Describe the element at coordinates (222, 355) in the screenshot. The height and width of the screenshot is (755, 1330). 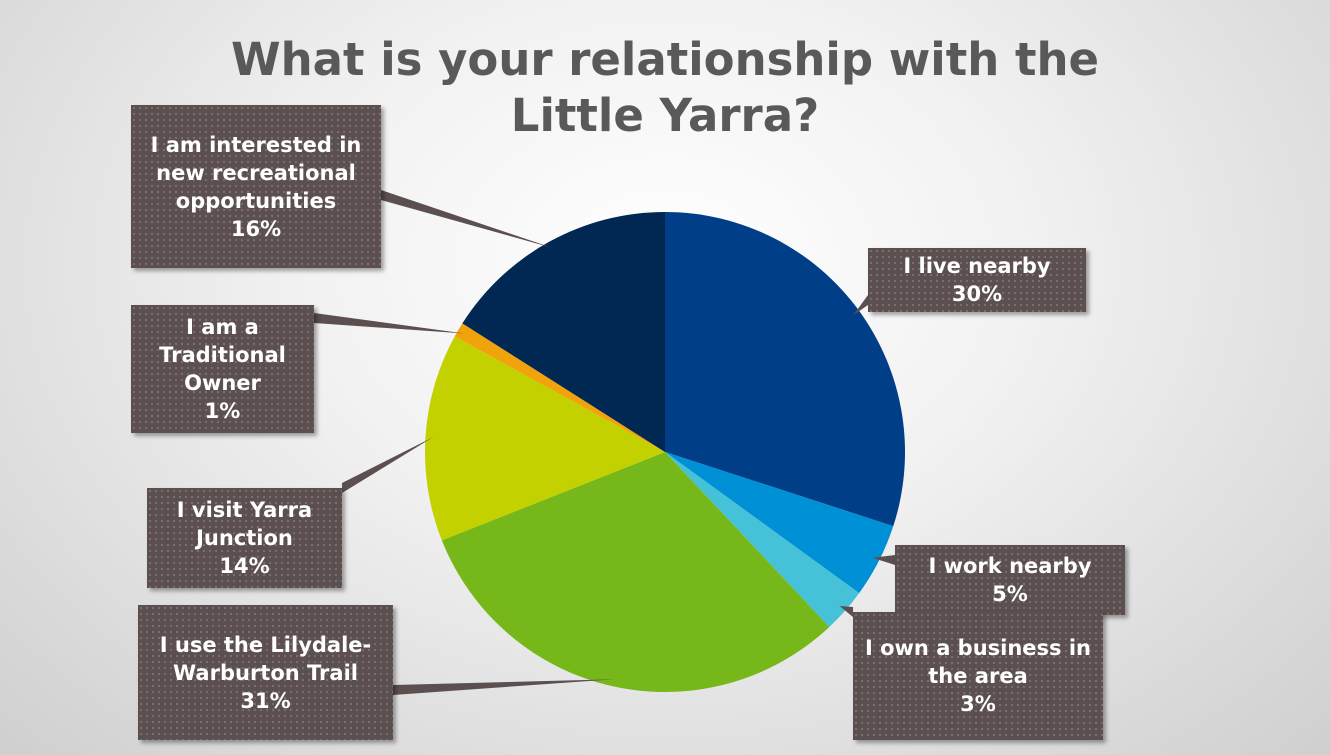
I see `label-category: I am a Traditional Owner` at that location.